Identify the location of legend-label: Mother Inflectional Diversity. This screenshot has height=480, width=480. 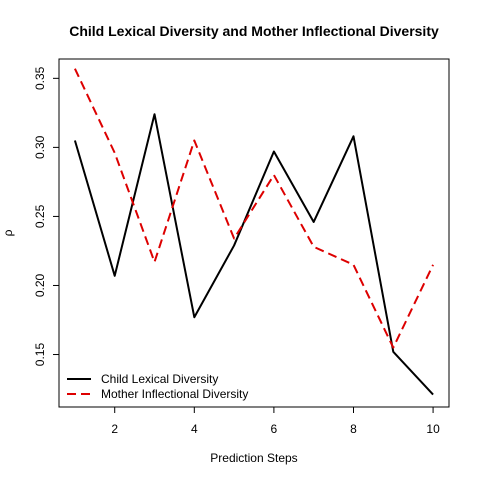
(174, 394).